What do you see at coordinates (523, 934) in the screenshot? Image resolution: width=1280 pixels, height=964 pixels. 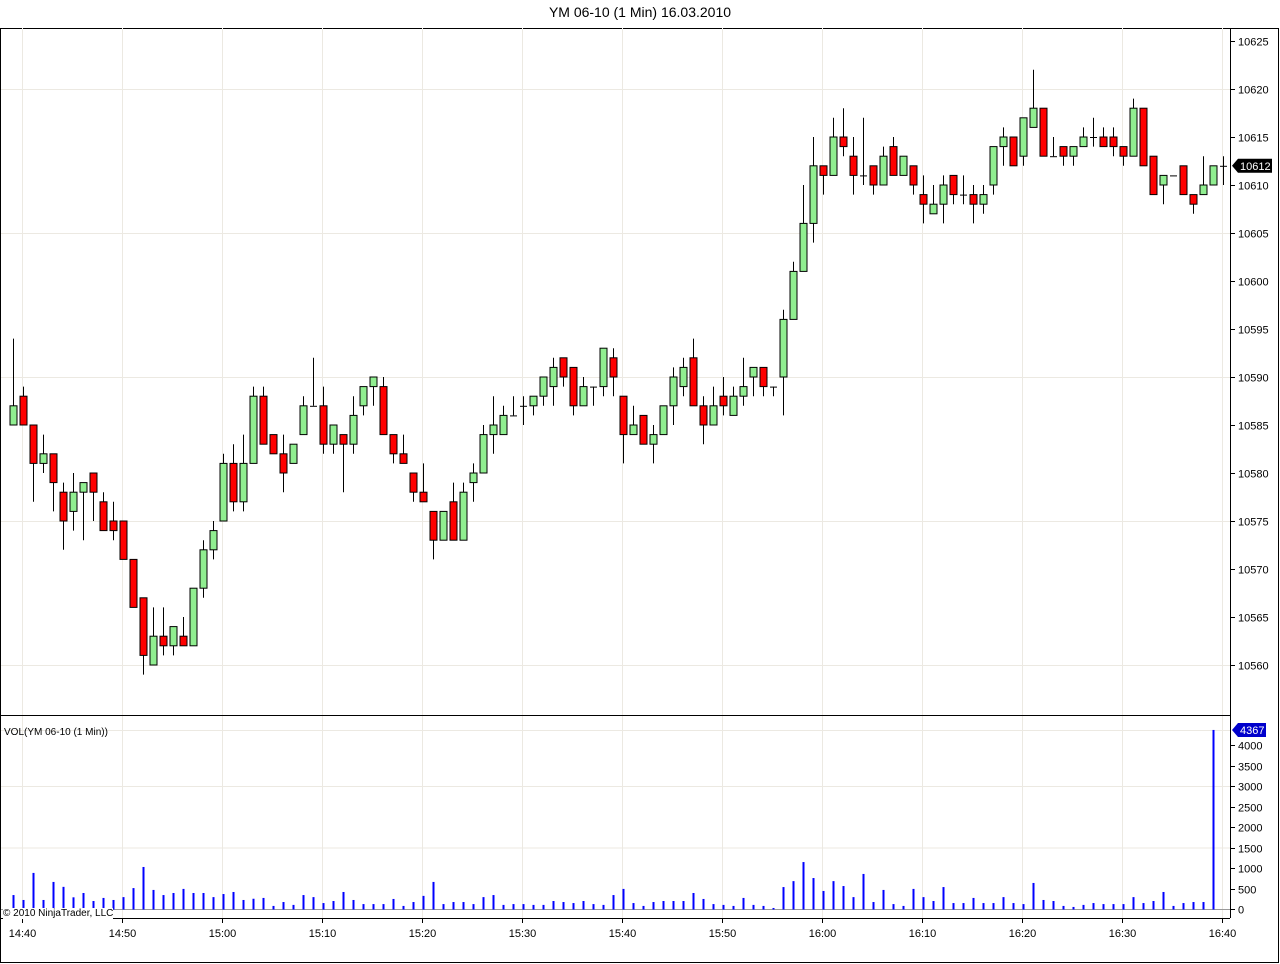 I see `x-tick-label: 15:30` at bounding box center [523, 934].